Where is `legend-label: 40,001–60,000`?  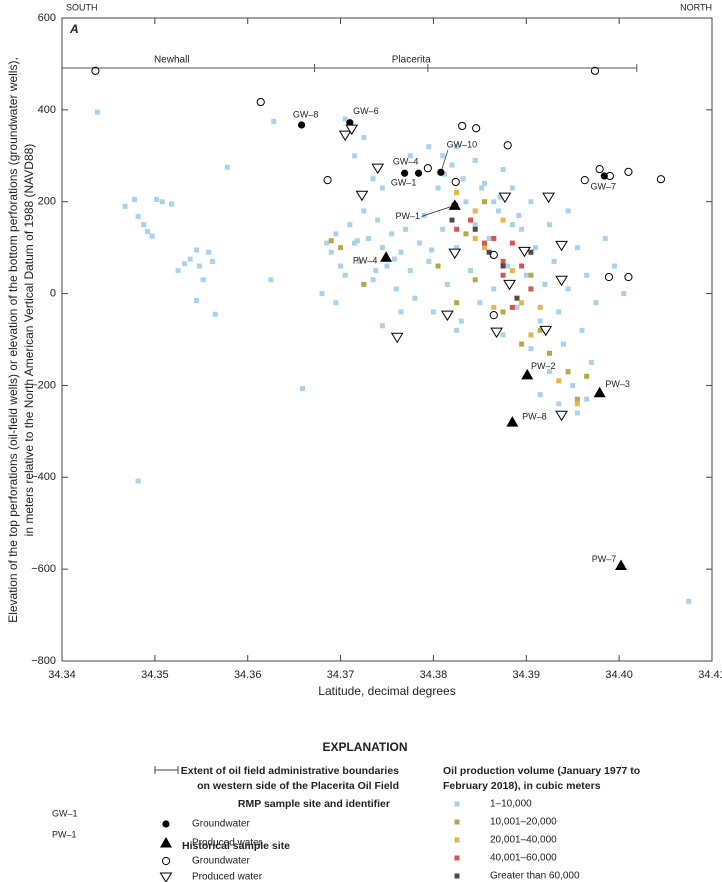 legend-label: 40,001–60,000 is located at coordinates (523, 858).